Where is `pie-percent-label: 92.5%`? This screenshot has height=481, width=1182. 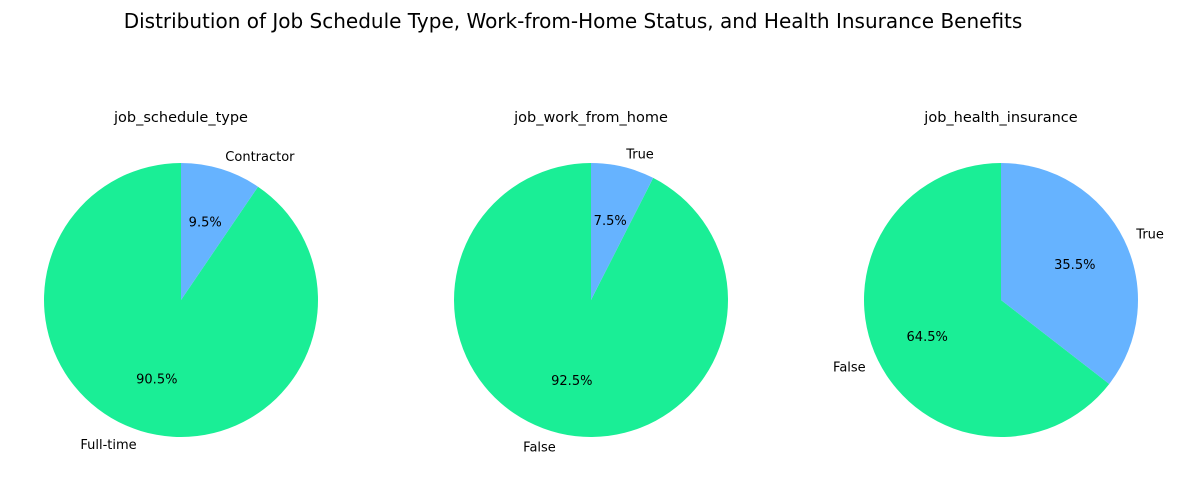
pie-percent-label: 92.5% is located at coordinates (571, 381).